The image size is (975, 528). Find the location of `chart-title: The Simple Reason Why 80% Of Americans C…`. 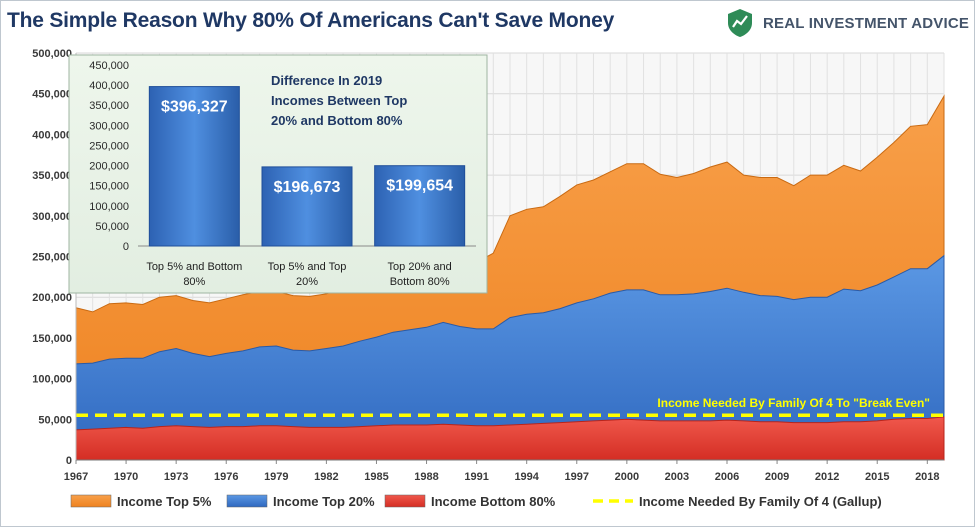

chart-title: The Simple Reason Why 80% Of Americans C… is located at coordinates (311, 20).